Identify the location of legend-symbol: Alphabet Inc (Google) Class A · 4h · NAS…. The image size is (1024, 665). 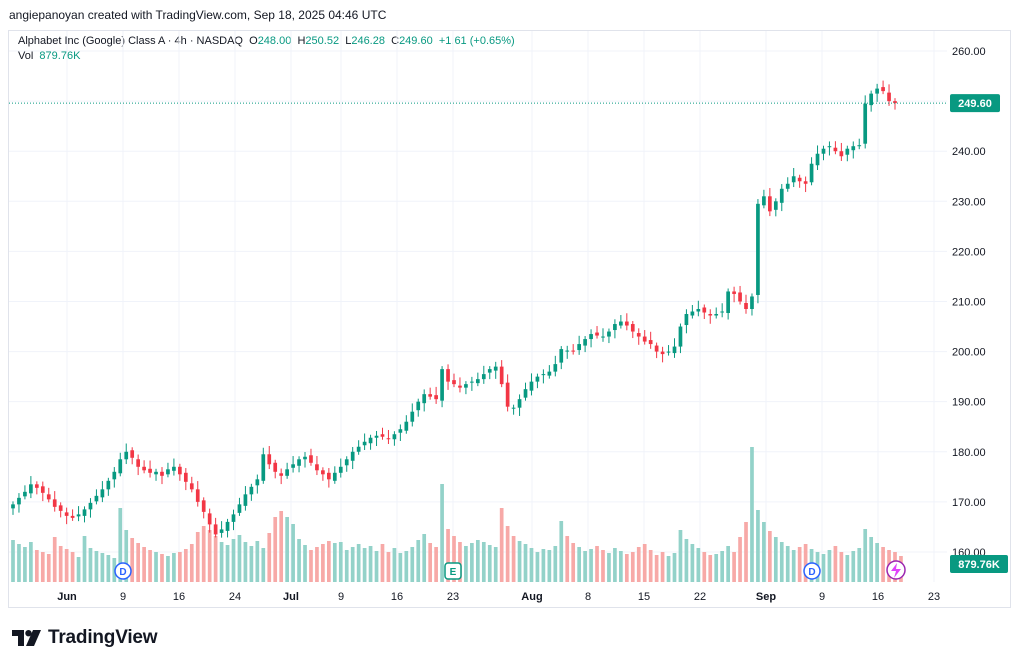
(130, 41).